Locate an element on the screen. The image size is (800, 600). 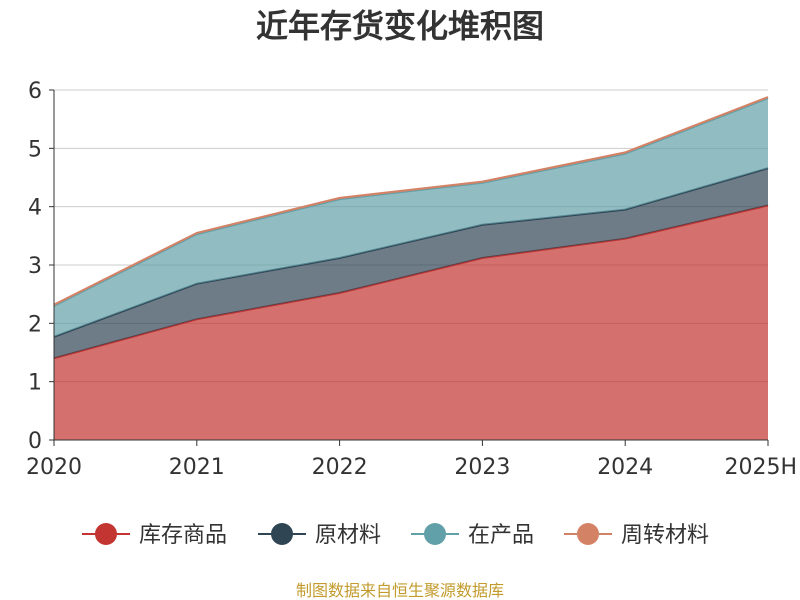
x-tick-label: 2020 is located at coordinates (54, 467).